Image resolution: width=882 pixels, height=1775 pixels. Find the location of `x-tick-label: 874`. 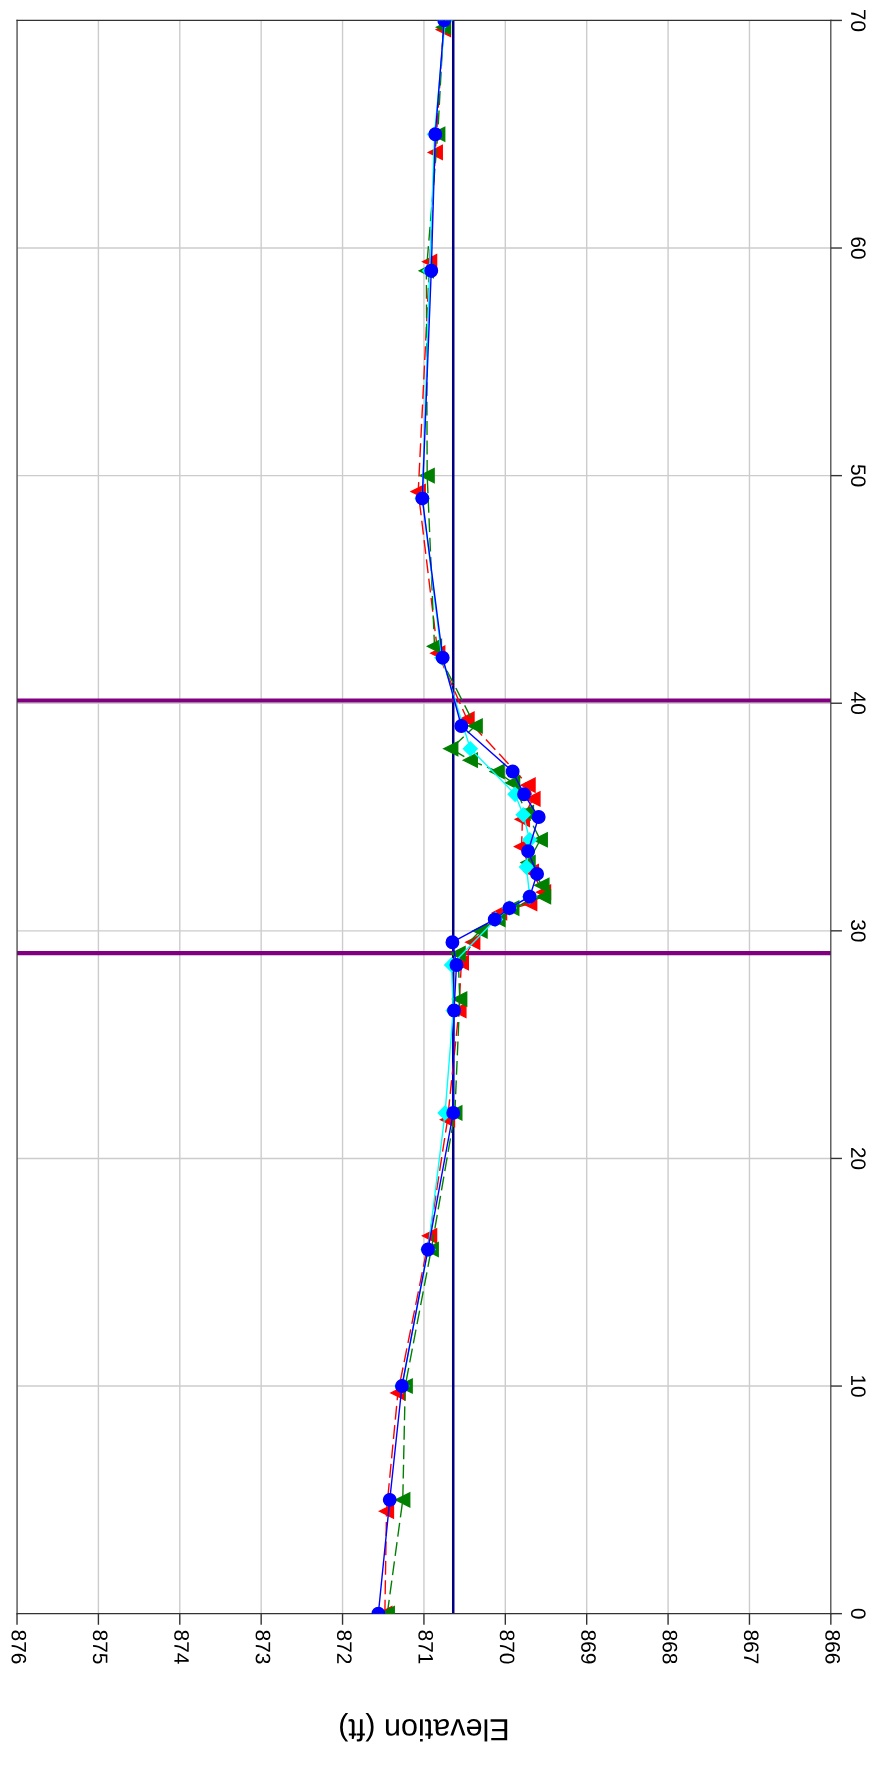

x-tick-label: 874 is located at coordinates (181, 1647).